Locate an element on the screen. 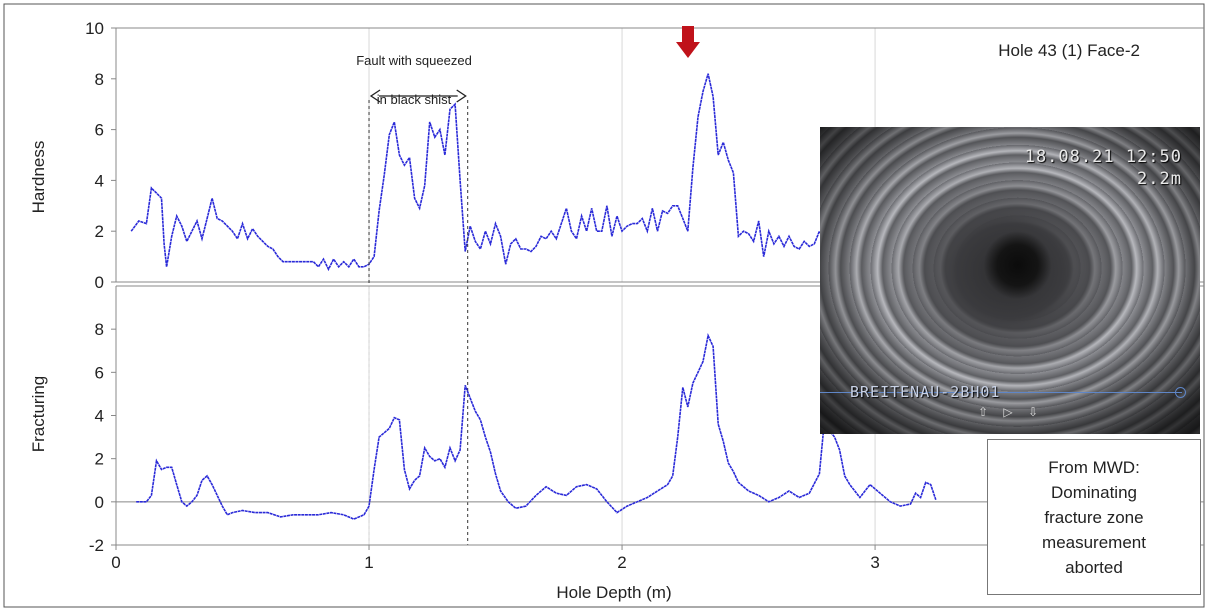 This screenshot has width=1209, height=611. fault-label-line2: in black shist is located at coordinates (414, 99).